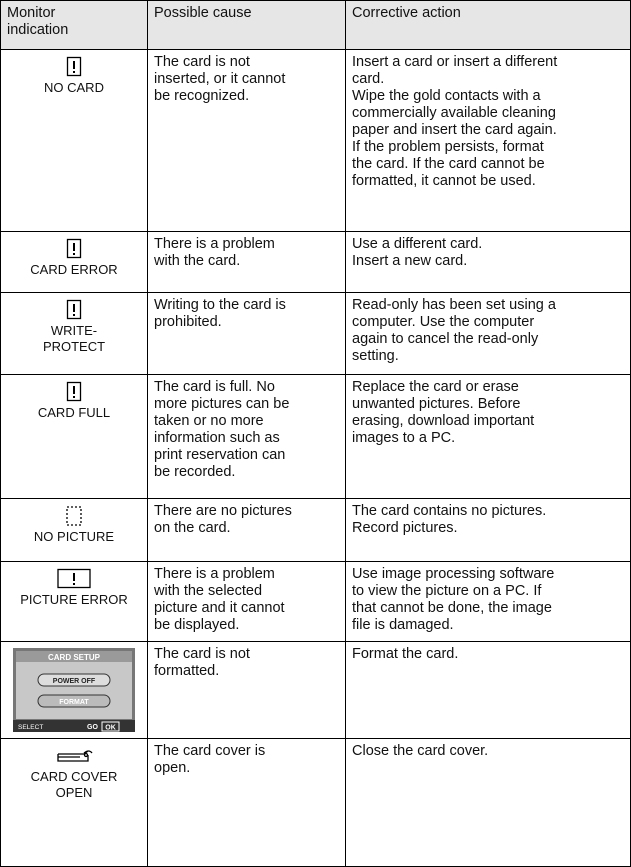  I want to click on text-line: Replace the card or erase, so click(435, 387).